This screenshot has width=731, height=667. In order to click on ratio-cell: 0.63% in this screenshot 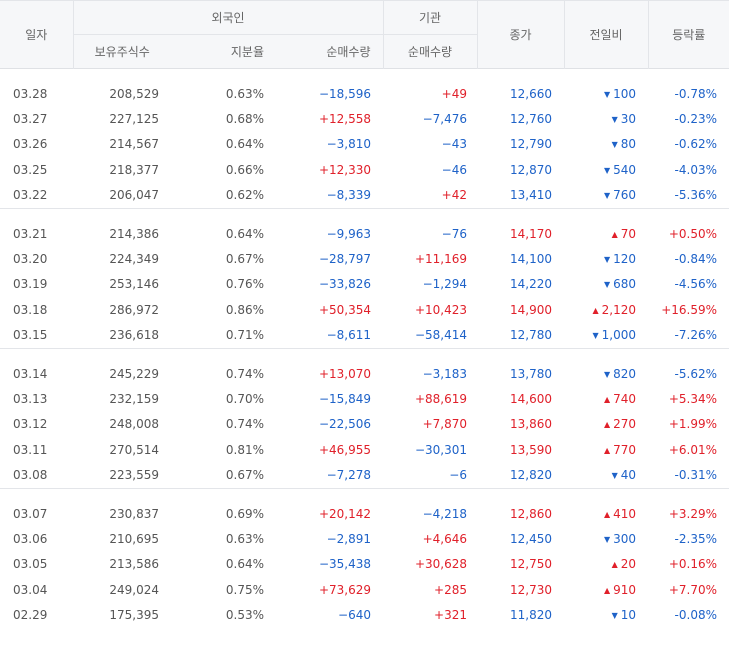, I will do `click(244, 538)`.